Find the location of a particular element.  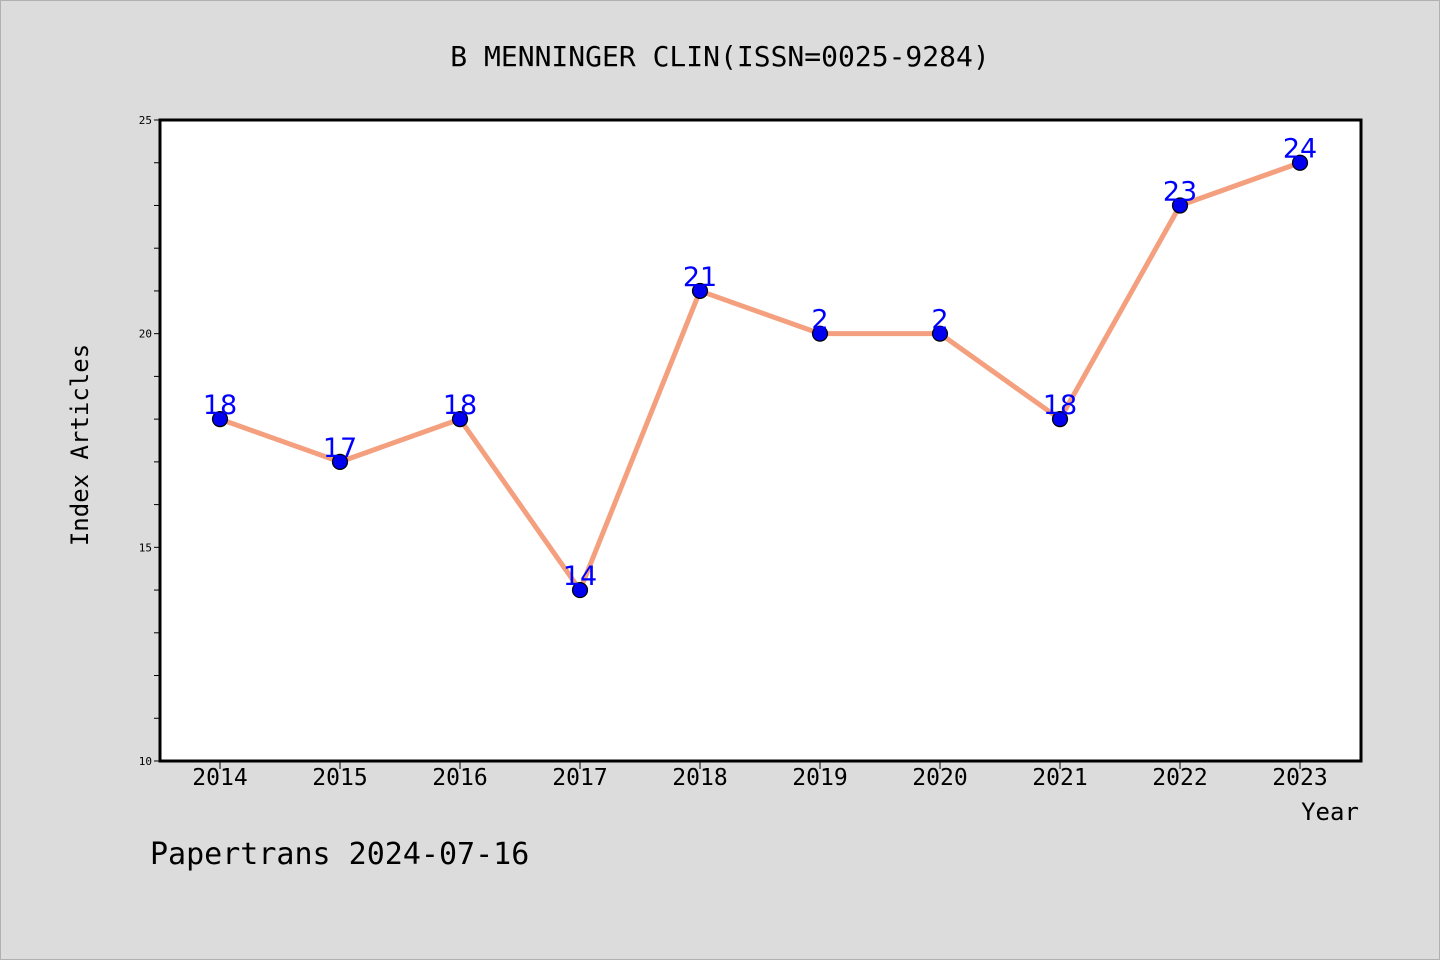

x-tick-label: 2019 is located at coordinates (819, 778).